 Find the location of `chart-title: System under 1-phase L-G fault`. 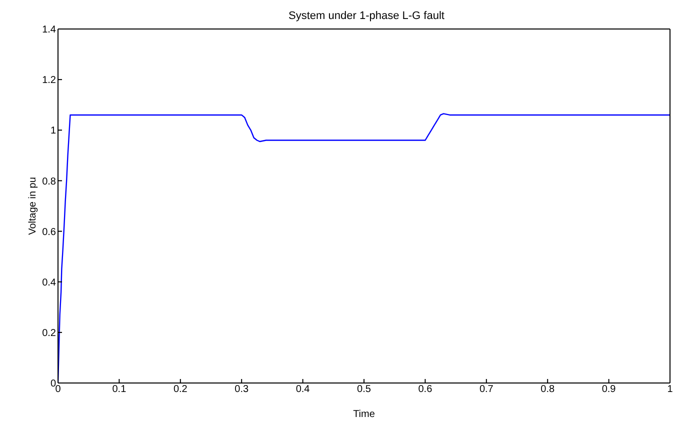

chart-title: System under 1-phase L-G fault is located at coordinates (367, 16).